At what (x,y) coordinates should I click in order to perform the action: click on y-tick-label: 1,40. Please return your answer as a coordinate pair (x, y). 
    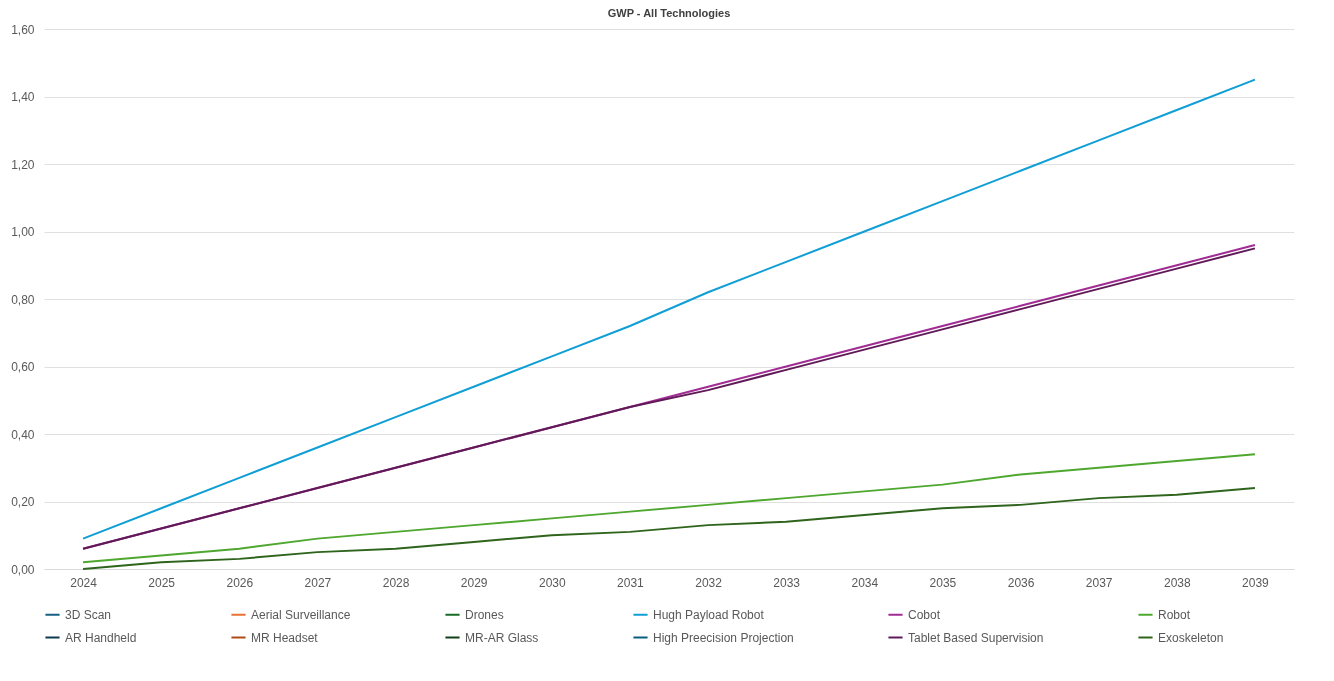
    Looking at the image, I should click on (23, 97).